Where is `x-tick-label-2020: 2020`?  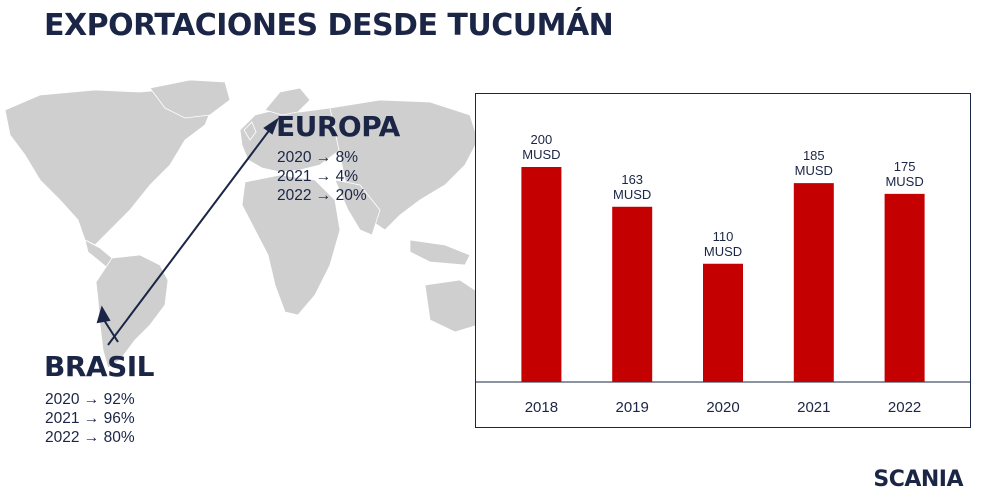
x-tick-label-2020: 2020 is located at coordinates (722, 407).